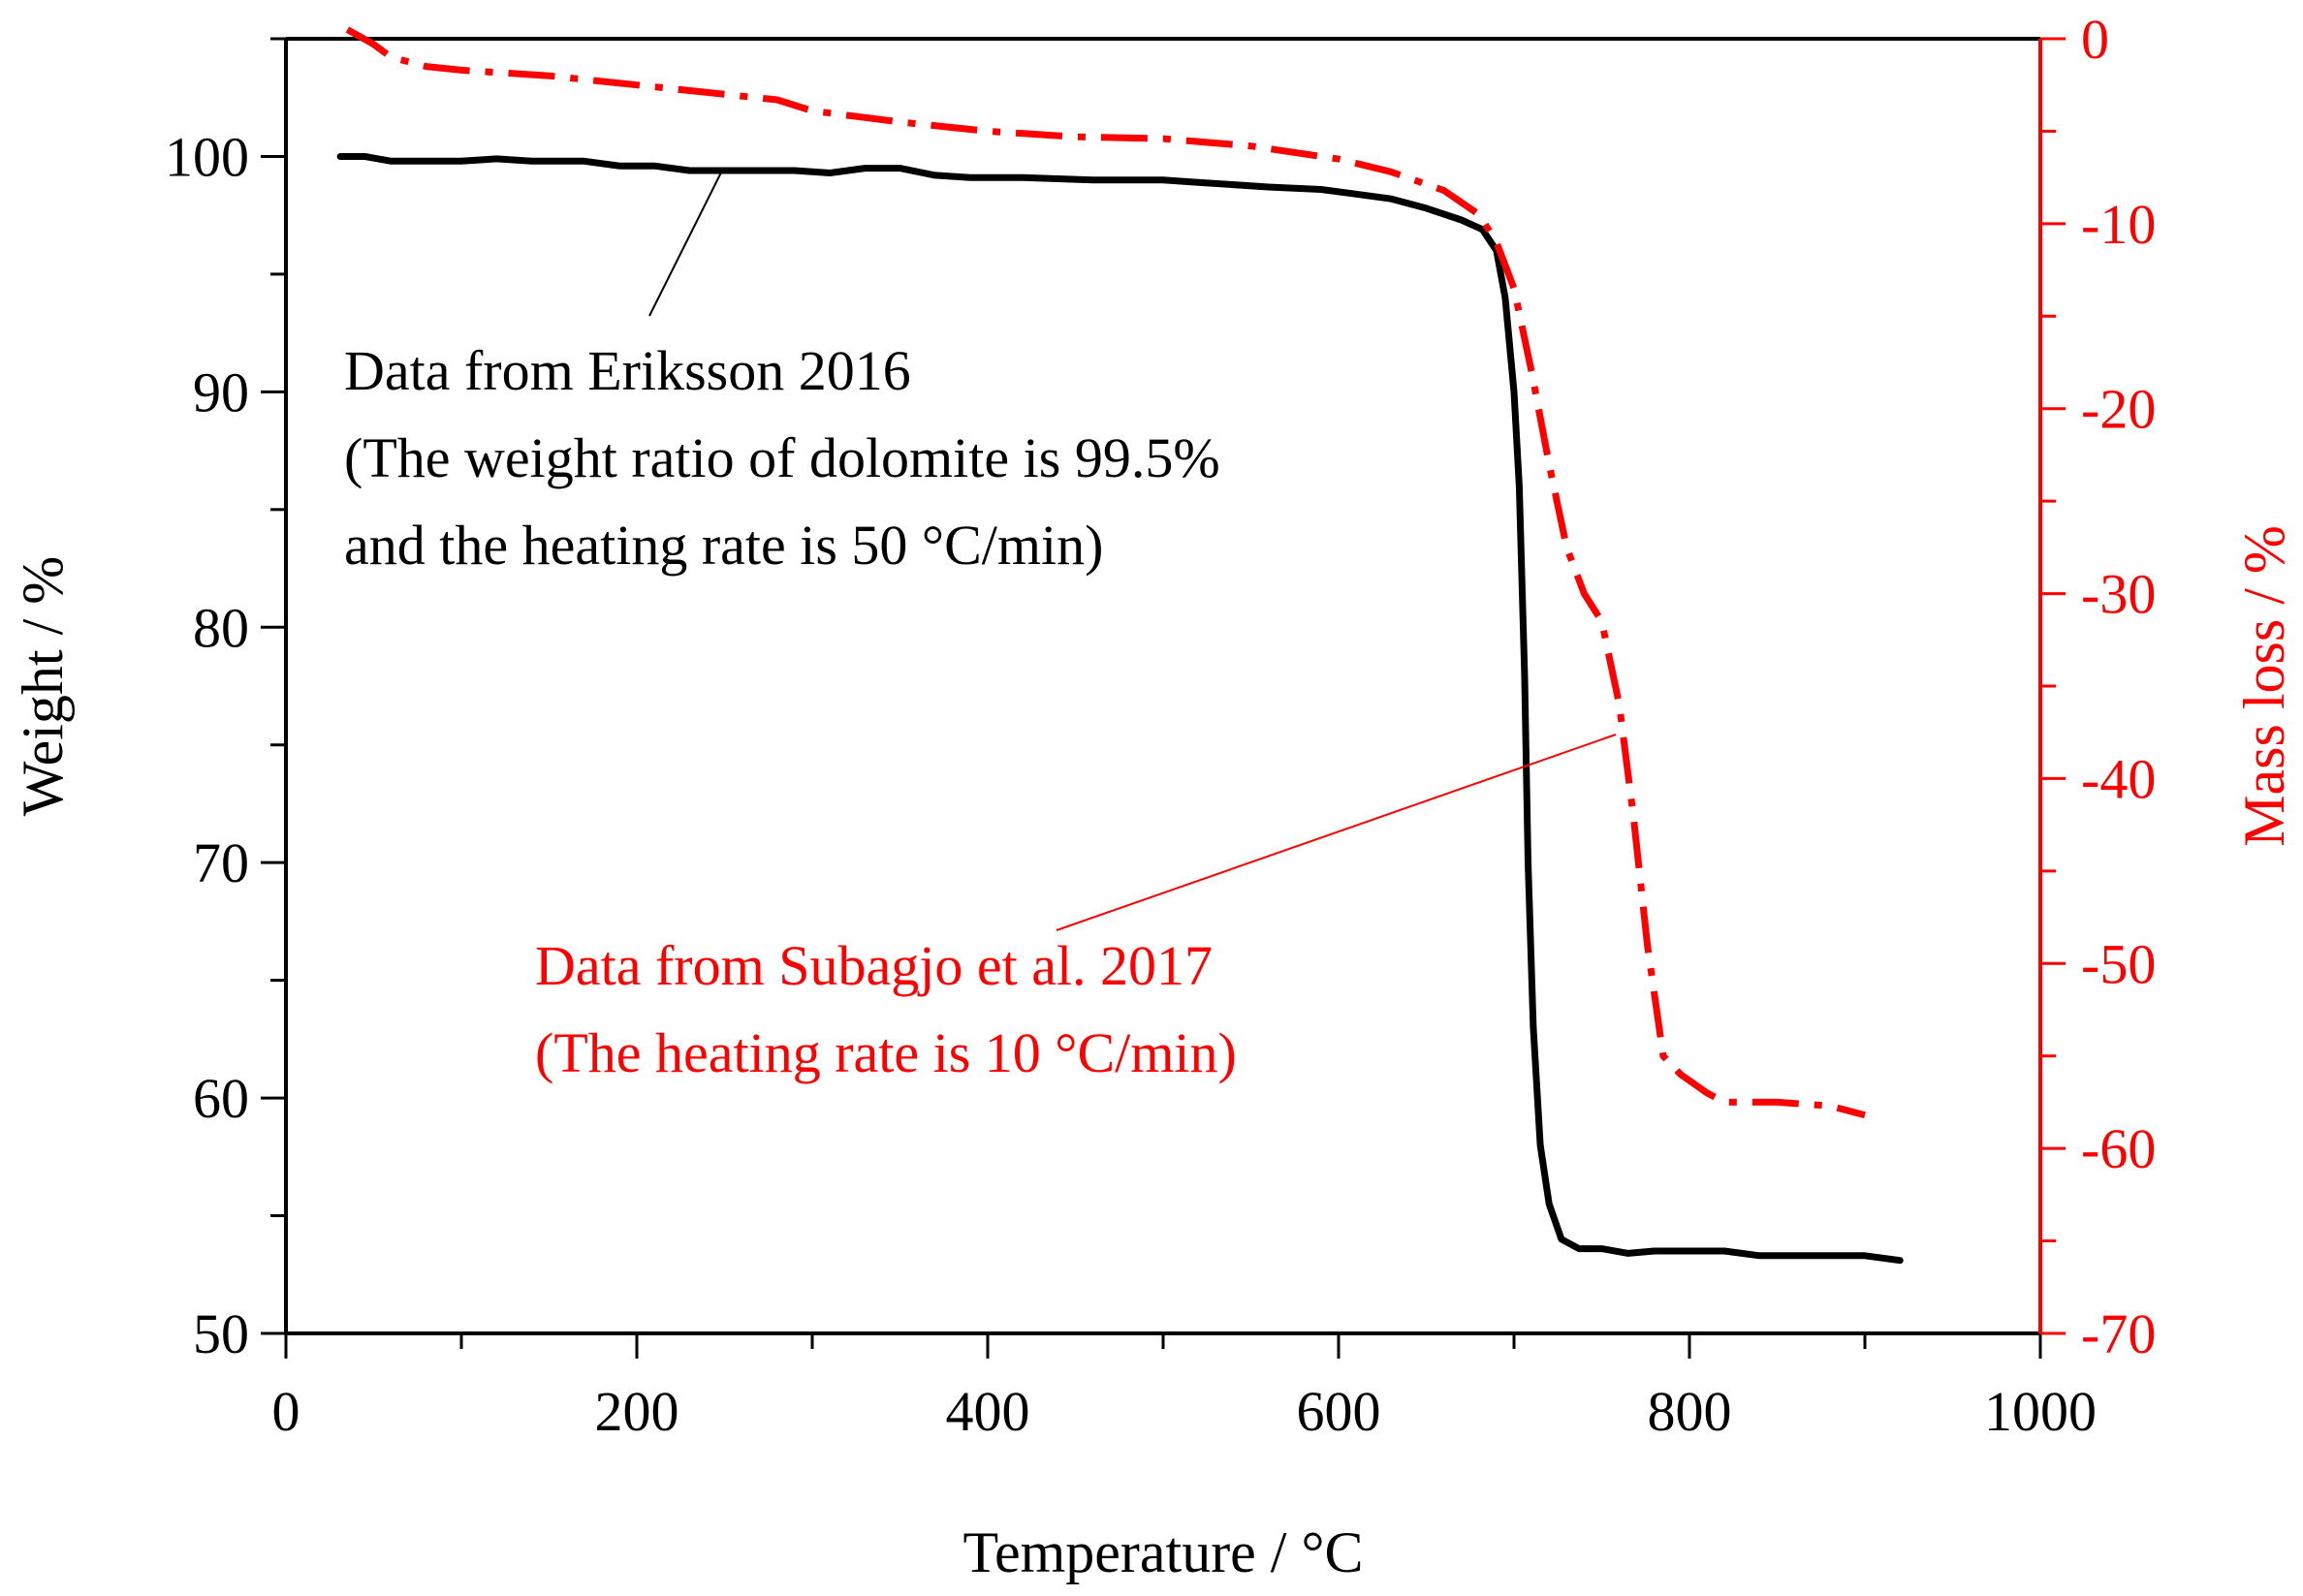 The height and width of the screenshot is (1596, 2303). I want to click on right-y-tick-label: -70, so click(2118, 1333).